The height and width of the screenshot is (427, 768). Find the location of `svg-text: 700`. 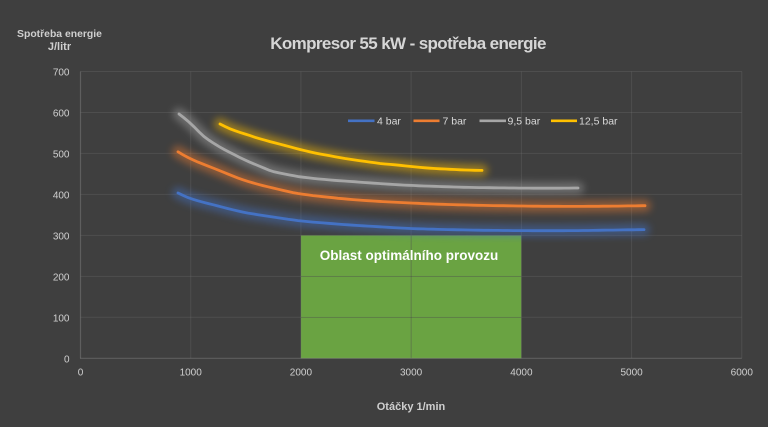

svg-text: 700 is located at coordinates (61, 73).